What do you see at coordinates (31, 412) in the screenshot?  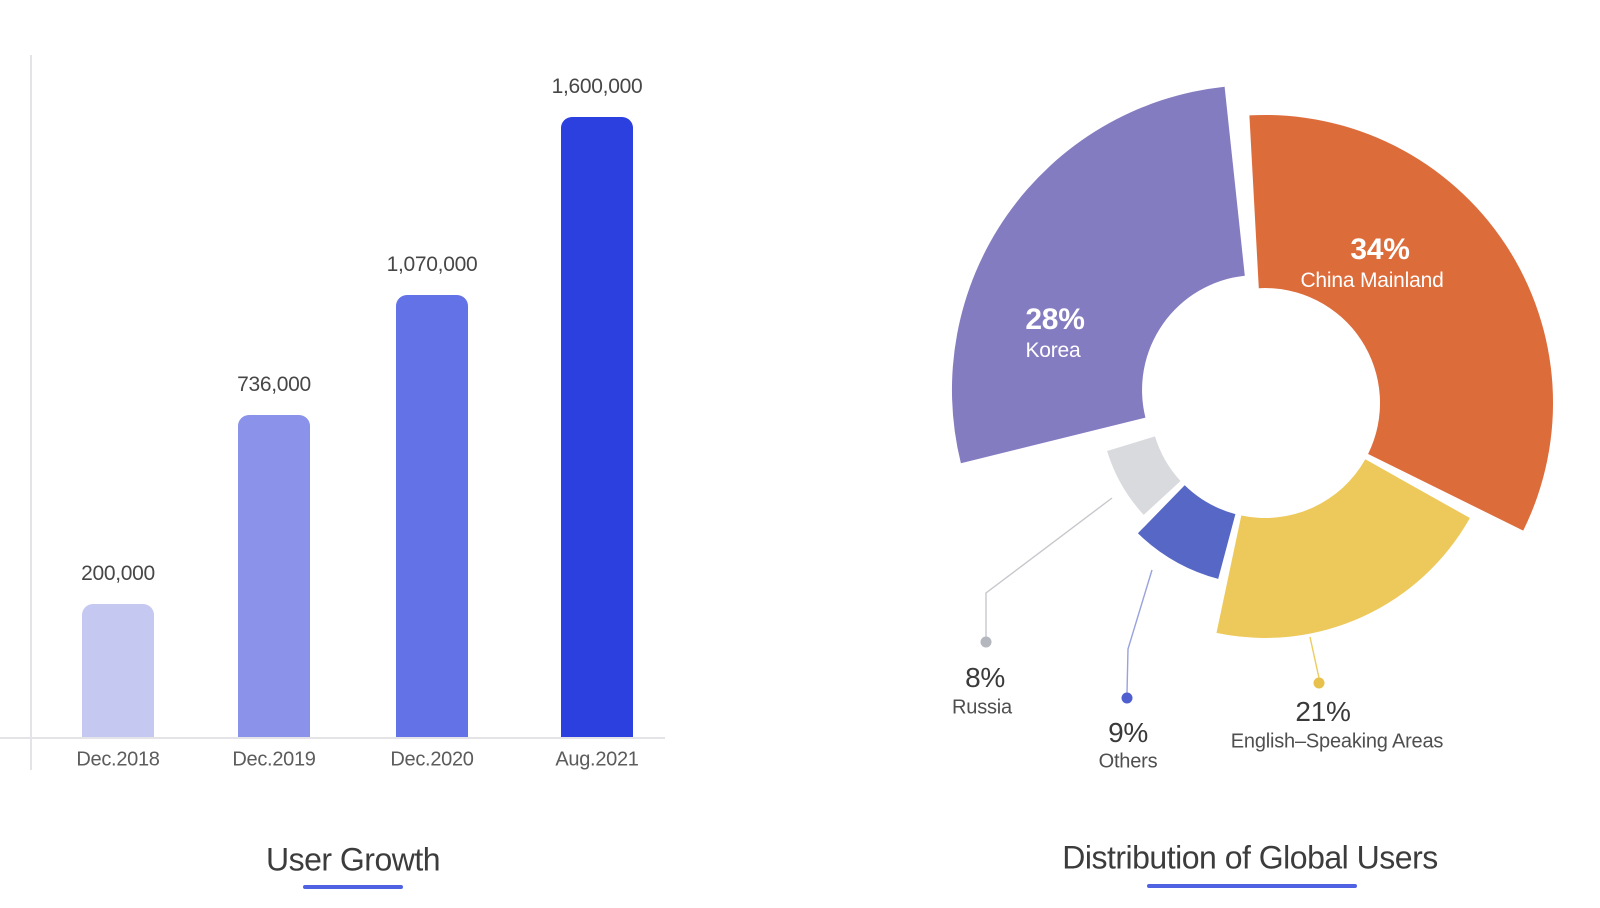 I see `y-axis-line` at bounding box center [31, 412].